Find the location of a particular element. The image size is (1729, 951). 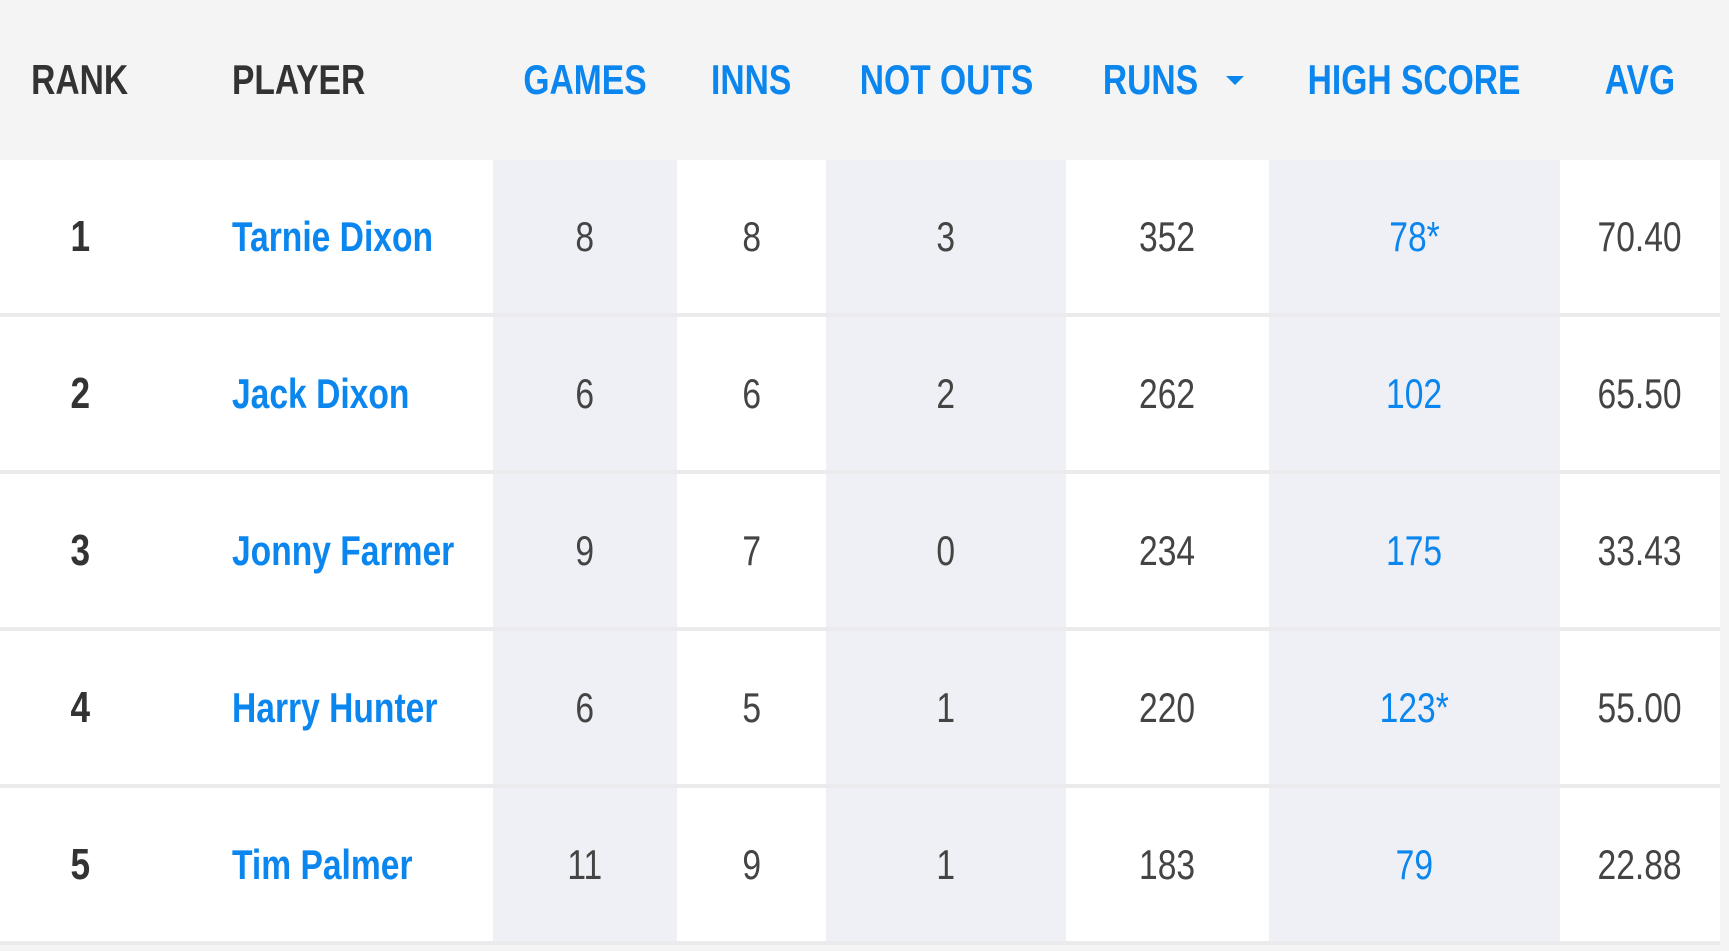

high-score-link: 175 is located at coordinates (1414, 550).